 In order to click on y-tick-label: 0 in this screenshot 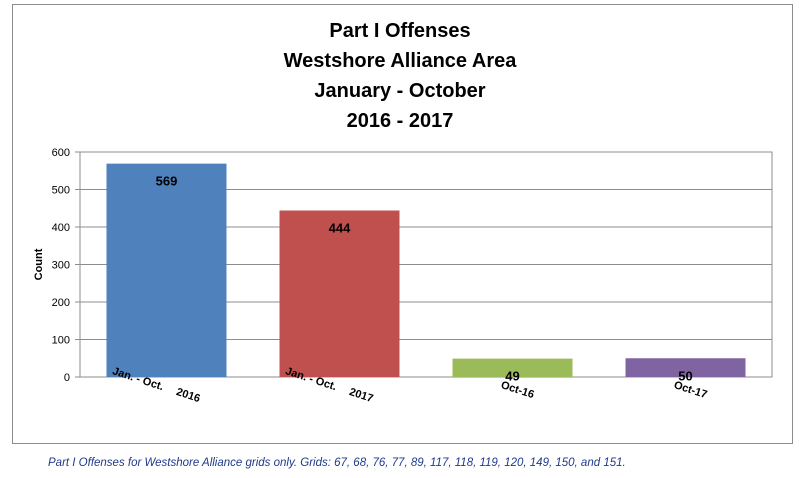, I will do `click(67, 378)`.